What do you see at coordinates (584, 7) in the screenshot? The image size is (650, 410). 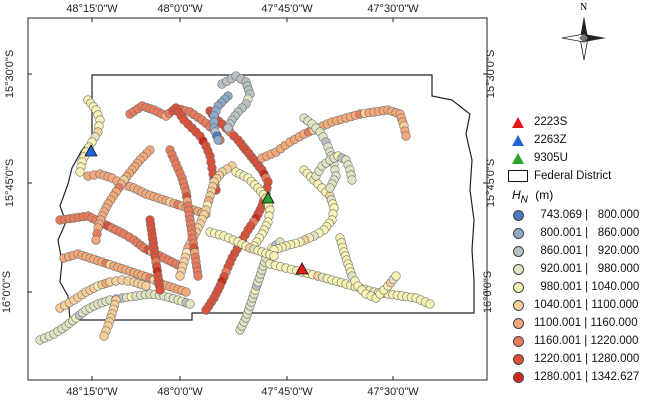 I see `north-label: N` at bounding box center [584, 7].